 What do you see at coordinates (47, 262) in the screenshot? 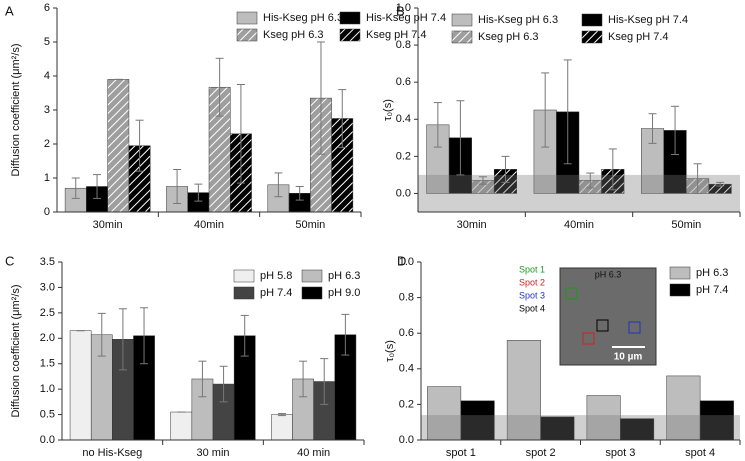
I see `y-tick-label: 3.5` at bounding box center [47, 262].